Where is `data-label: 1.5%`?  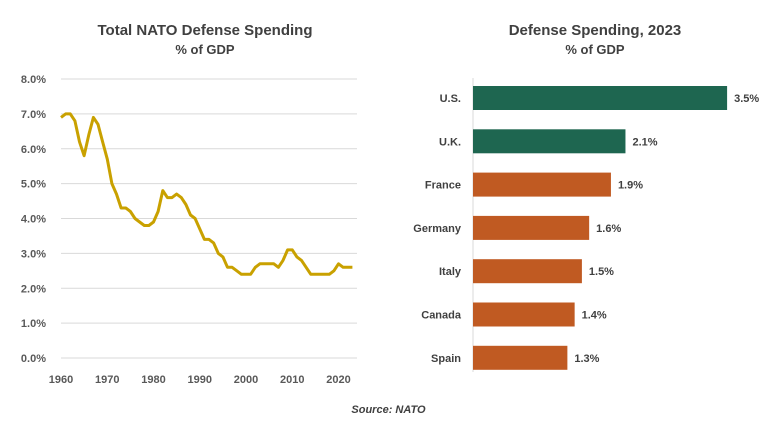
data-label: 1.5% is located at coordinates (601, 272).